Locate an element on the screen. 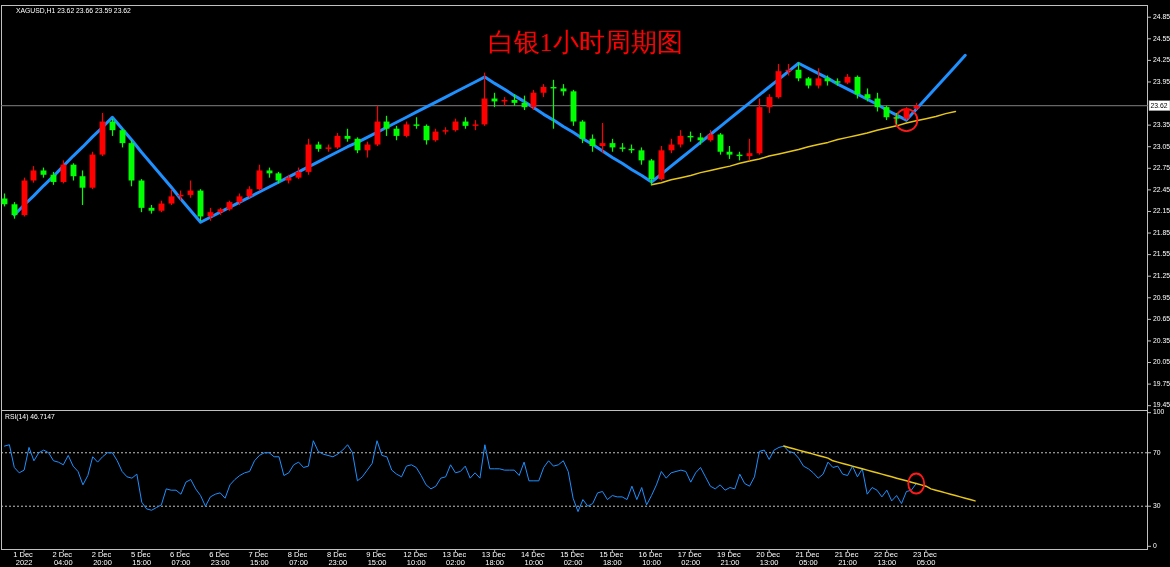  candlestick is located at coordinates (818, 78).